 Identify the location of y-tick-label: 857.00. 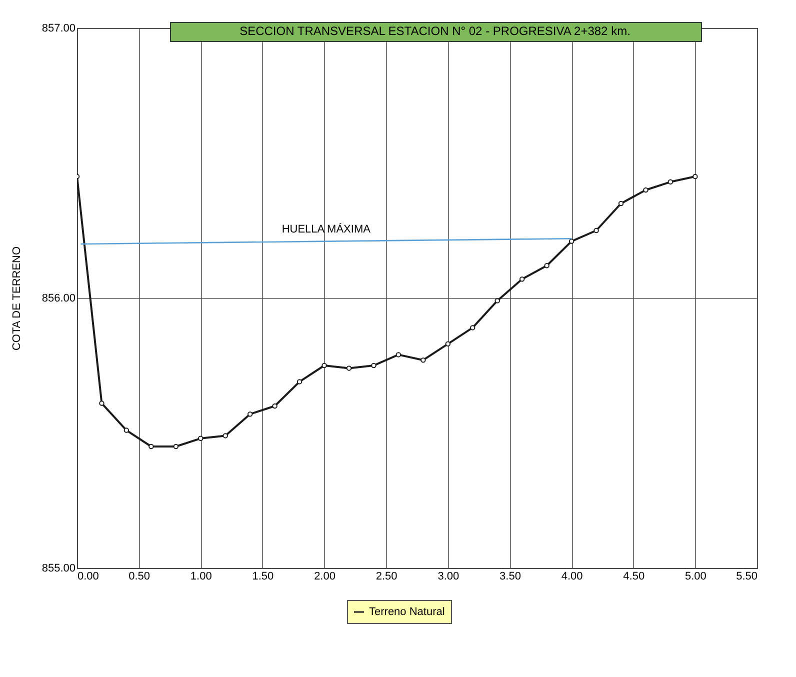
(59, 28).